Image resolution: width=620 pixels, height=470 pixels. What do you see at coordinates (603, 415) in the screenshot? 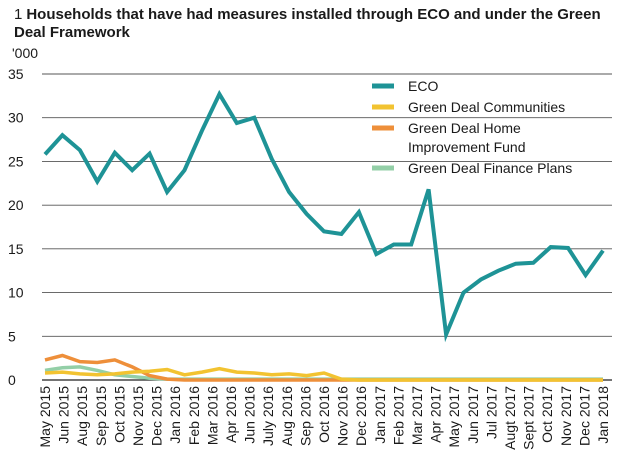
I see `x-tick-label: Jan 2018` at bounding box center [603, 415].